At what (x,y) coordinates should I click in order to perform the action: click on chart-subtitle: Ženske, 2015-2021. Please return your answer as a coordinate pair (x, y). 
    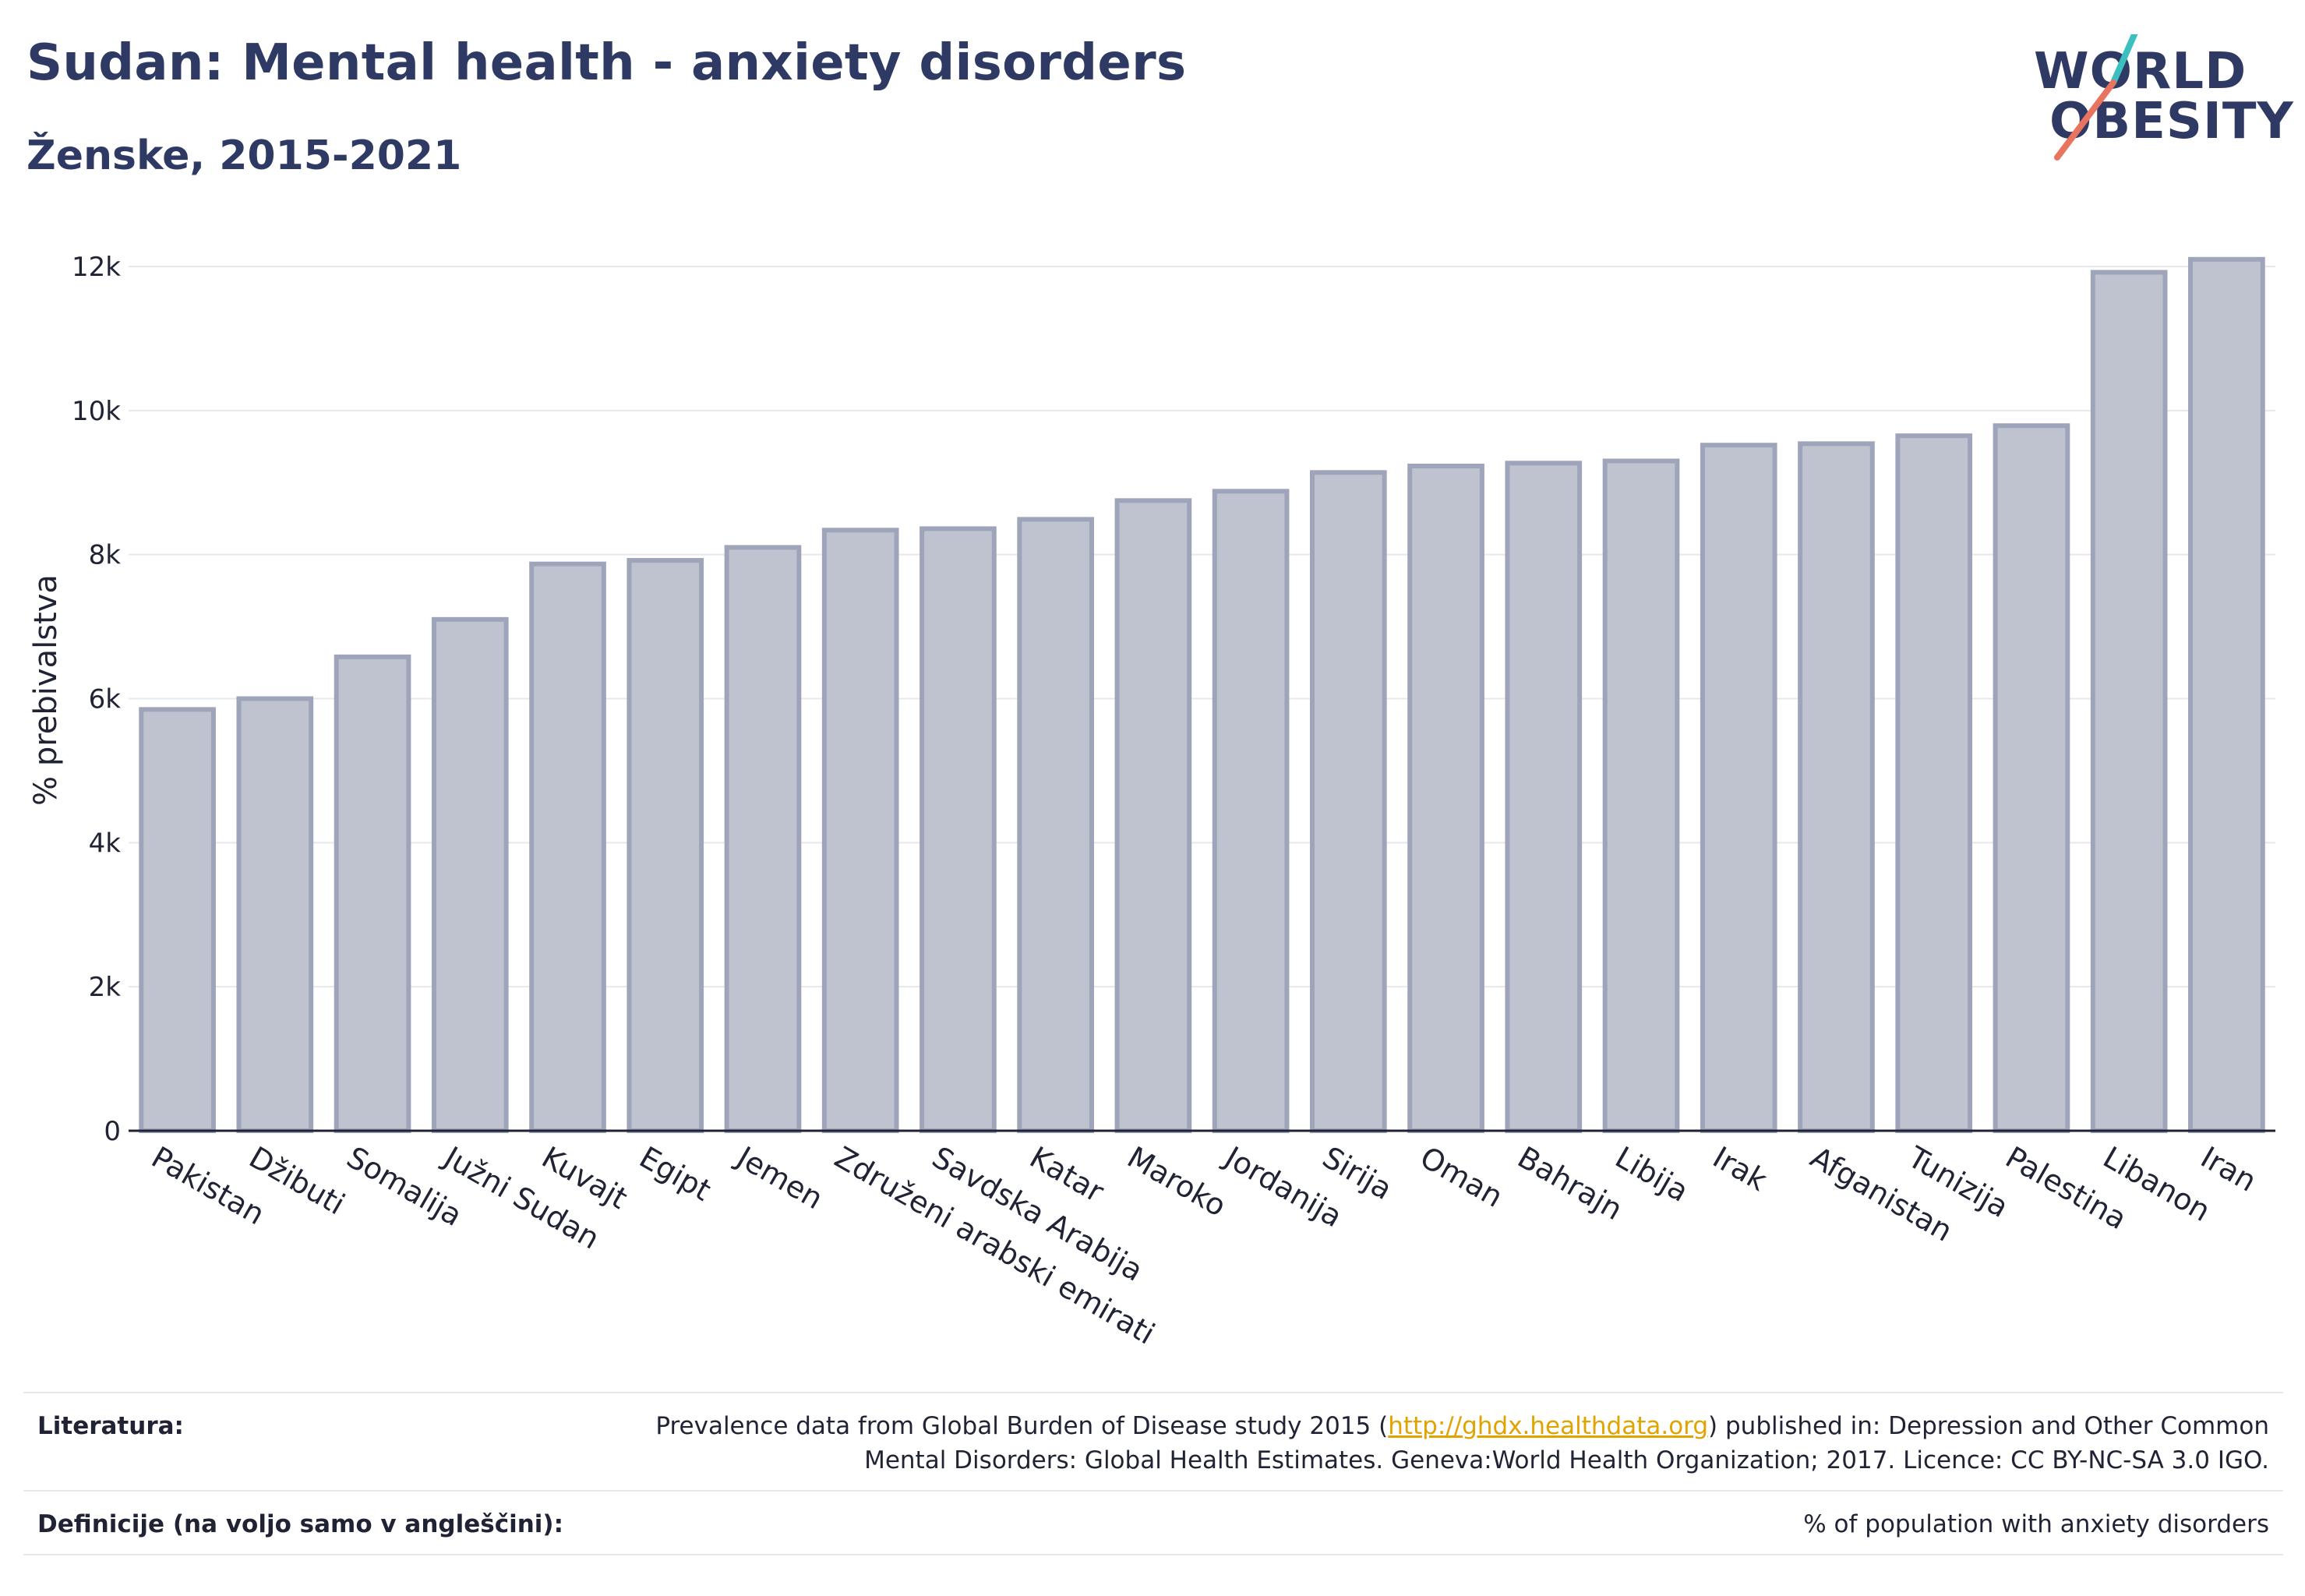
    Looking at the image, I should click on (244, 155).